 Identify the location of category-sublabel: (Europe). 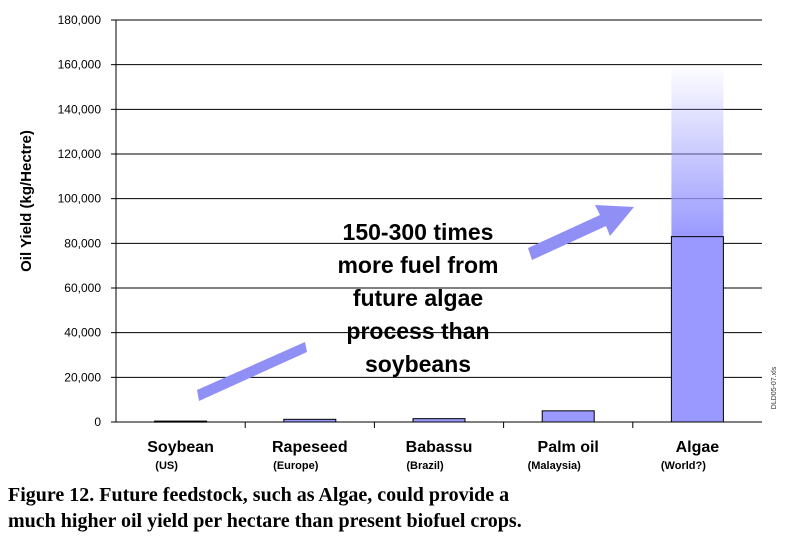
(296, 466).